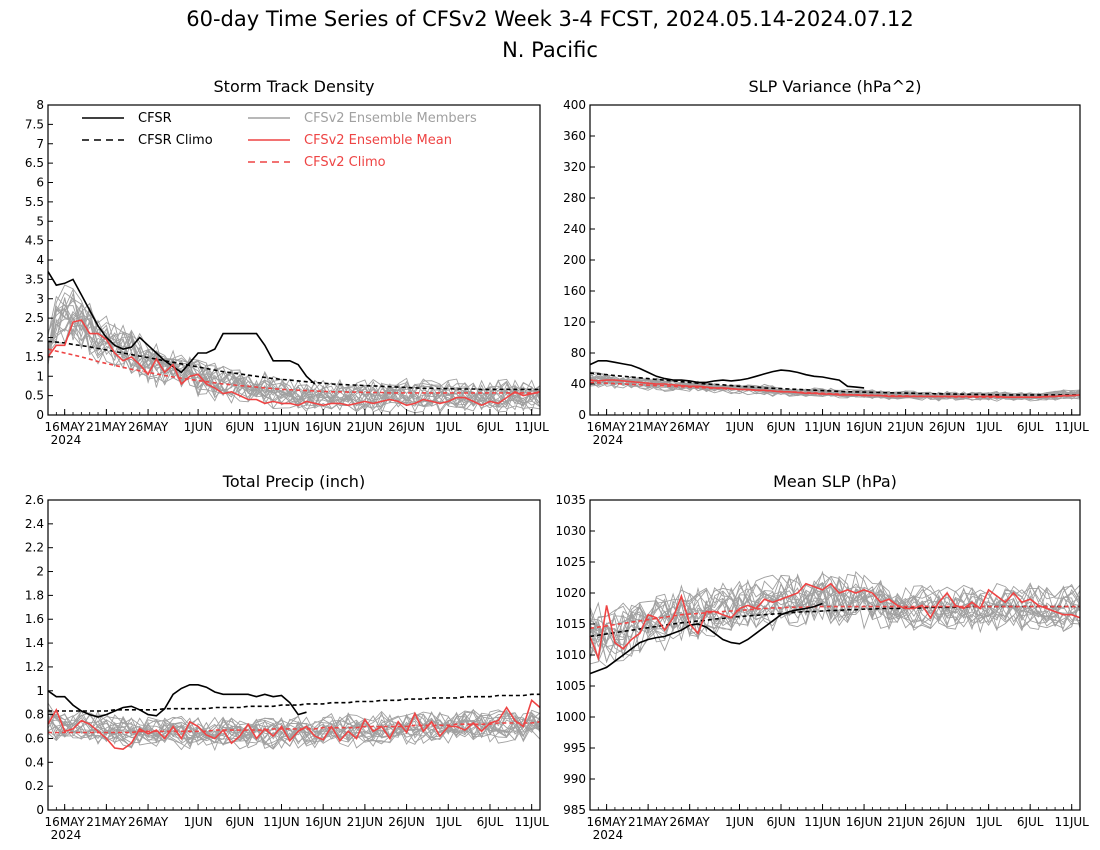 This screenshot has height=850, width=1100. I want to click on y-tick-label: 1.4, so click(34, 643).